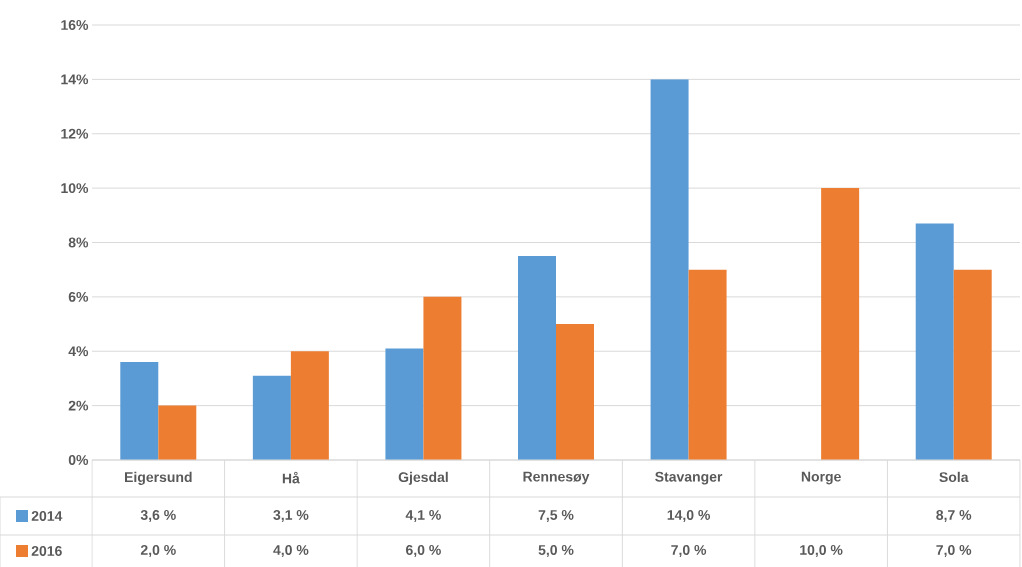  Describe the element at coordinates (158, 551) in the screenshot. I see `data-label: 2,0 %` at that location.